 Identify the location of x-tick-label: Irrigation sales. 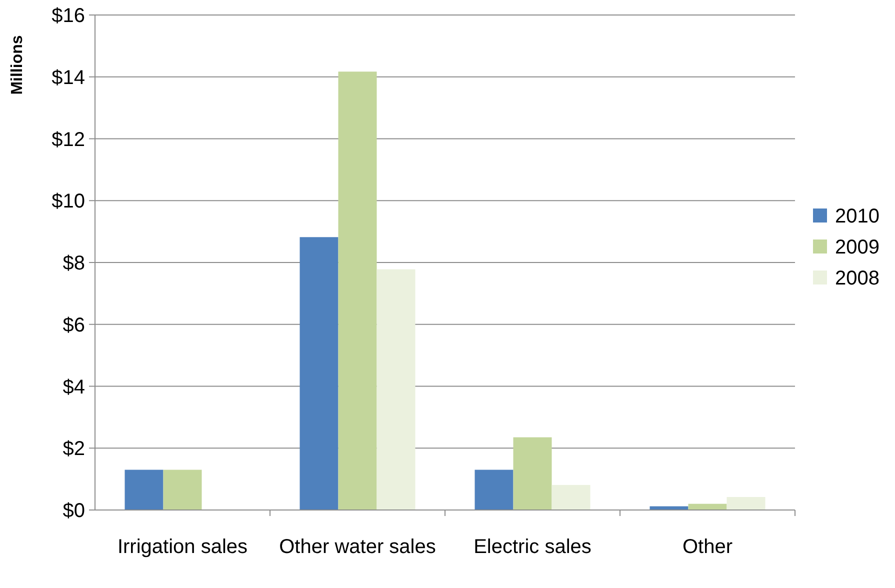
(182, 547).